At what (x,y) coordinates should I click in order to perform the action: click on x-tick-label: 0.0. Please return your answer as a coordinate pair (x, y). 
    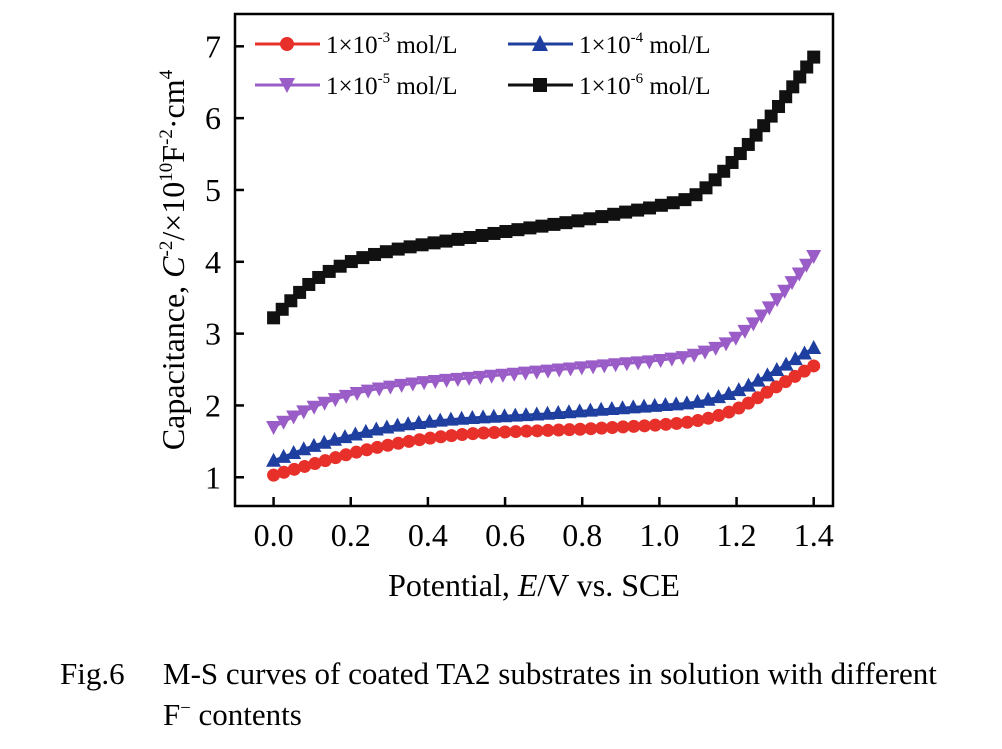
    Looking at the image, I should click on (274, 535).